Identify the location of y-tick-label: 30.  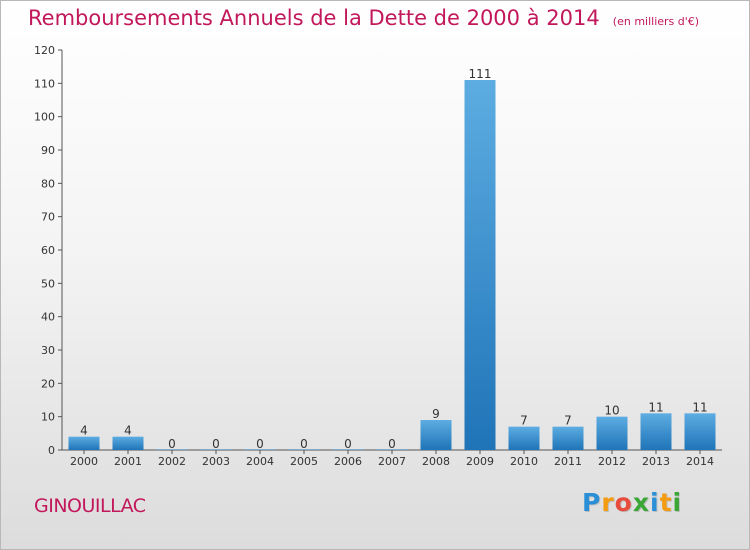
(48, 350).